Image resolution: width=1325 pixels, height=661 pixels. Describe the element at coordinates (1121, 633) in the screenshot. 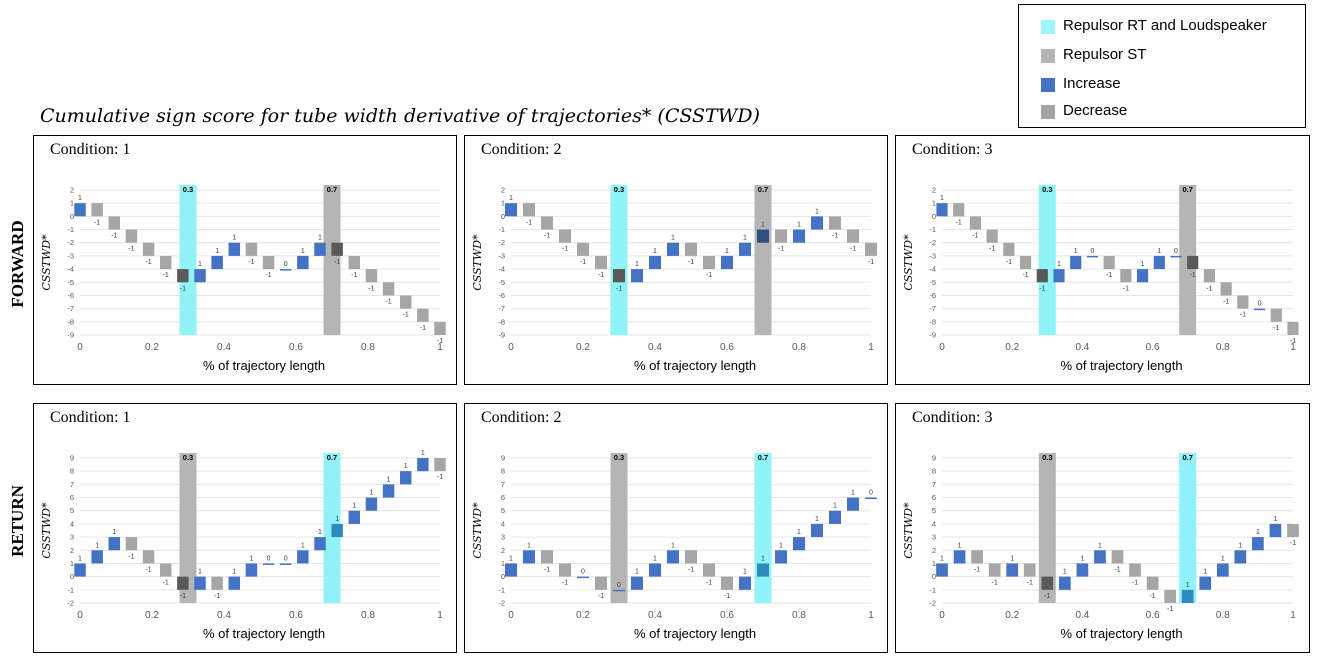

I see `x-axis-label: % of trajectory length` at that location.